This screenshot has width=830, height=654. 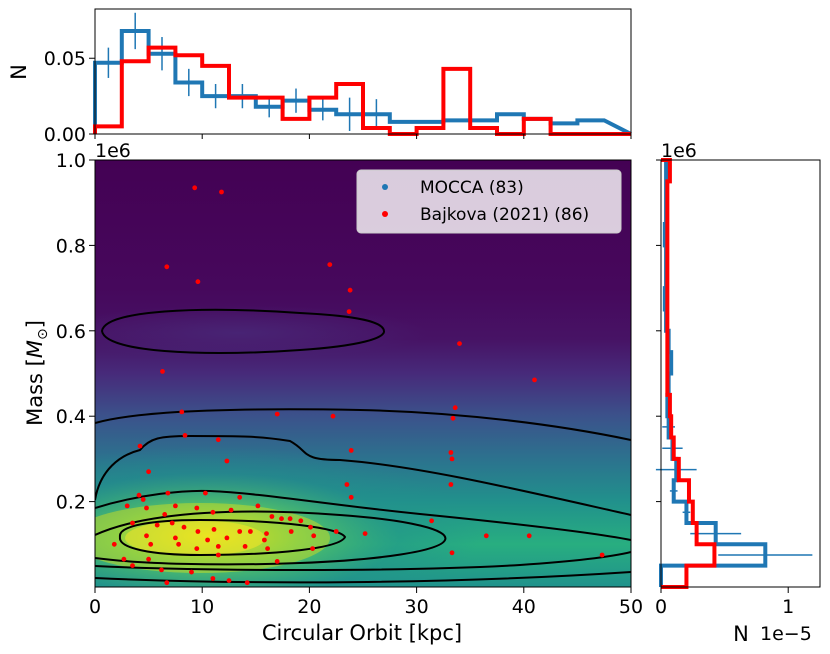 What do you see at coordinates (741, 634) in the screenshot?
I see `right-x-axis-label: N` at bounding box center [741, 634].